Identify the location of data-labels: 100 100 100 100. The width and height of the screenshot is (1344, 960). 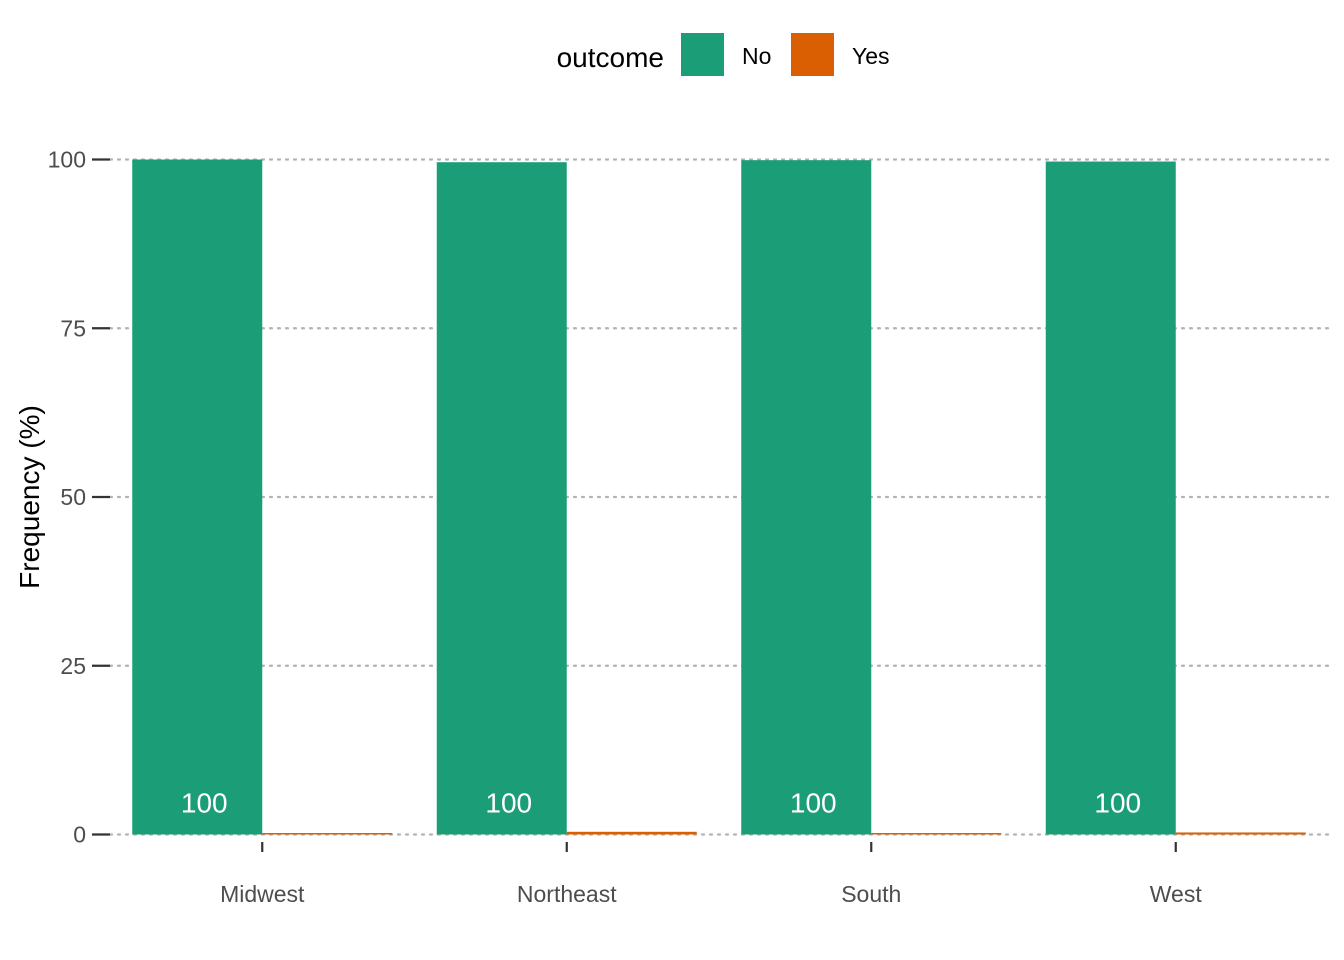
(661, 803).